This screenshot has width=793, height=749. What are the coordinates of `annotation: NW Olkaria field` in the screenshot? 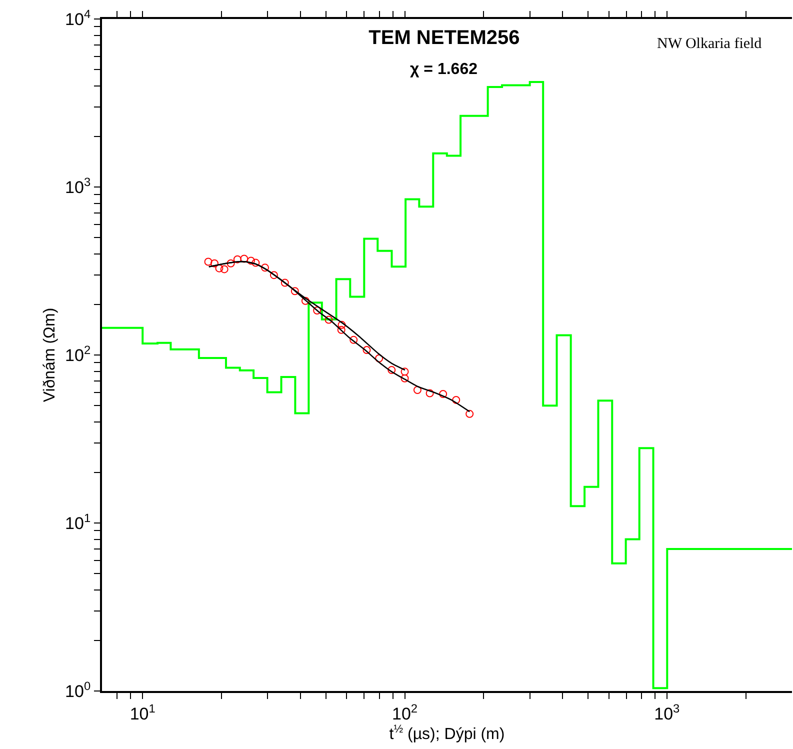 It's located at (709, 44).